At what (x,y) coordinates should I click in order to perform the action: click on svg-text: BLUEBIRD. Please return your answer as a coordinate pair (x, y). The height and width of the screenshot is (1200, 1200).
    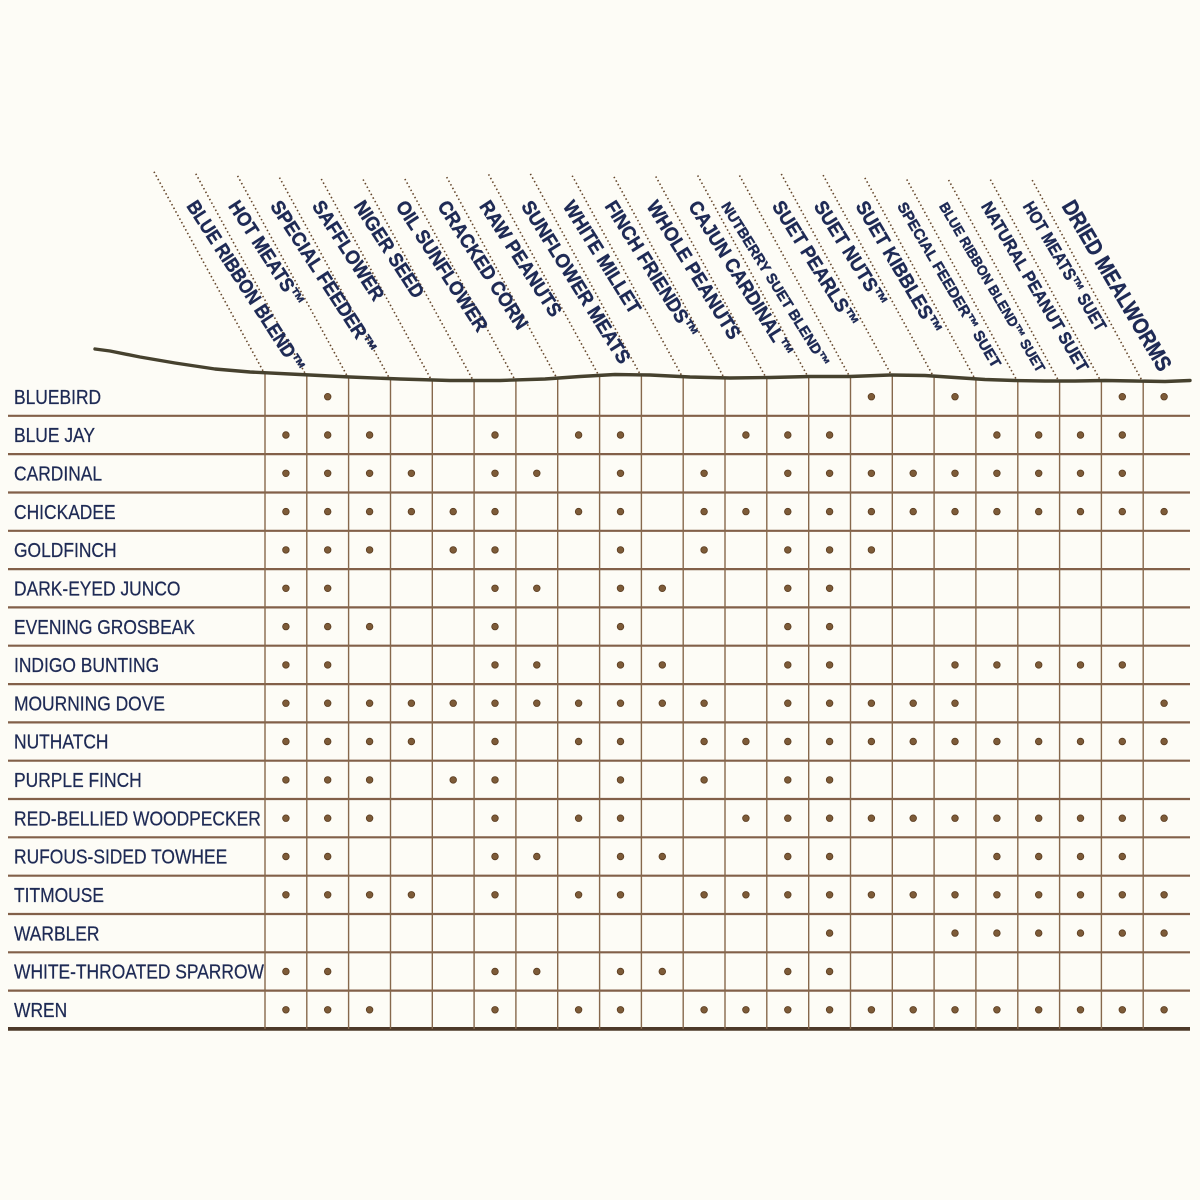
    Looking at the image, I should click on (57, 398).